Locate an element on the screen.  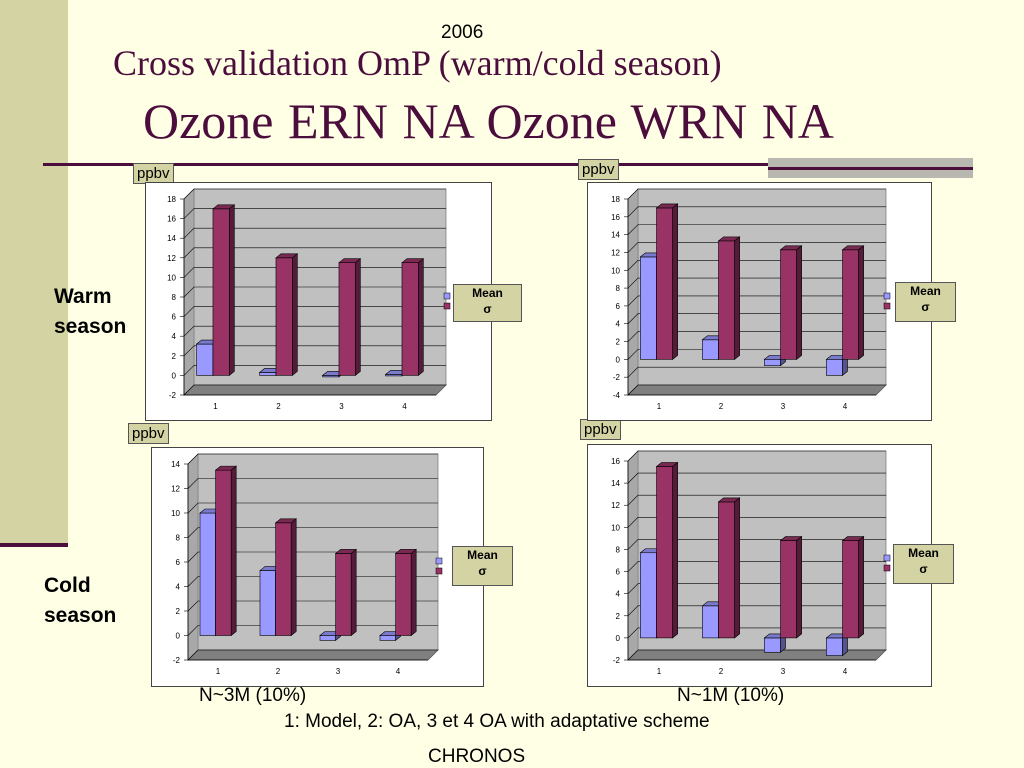
slide-year: 2006 is located at coordinates (462, 32).